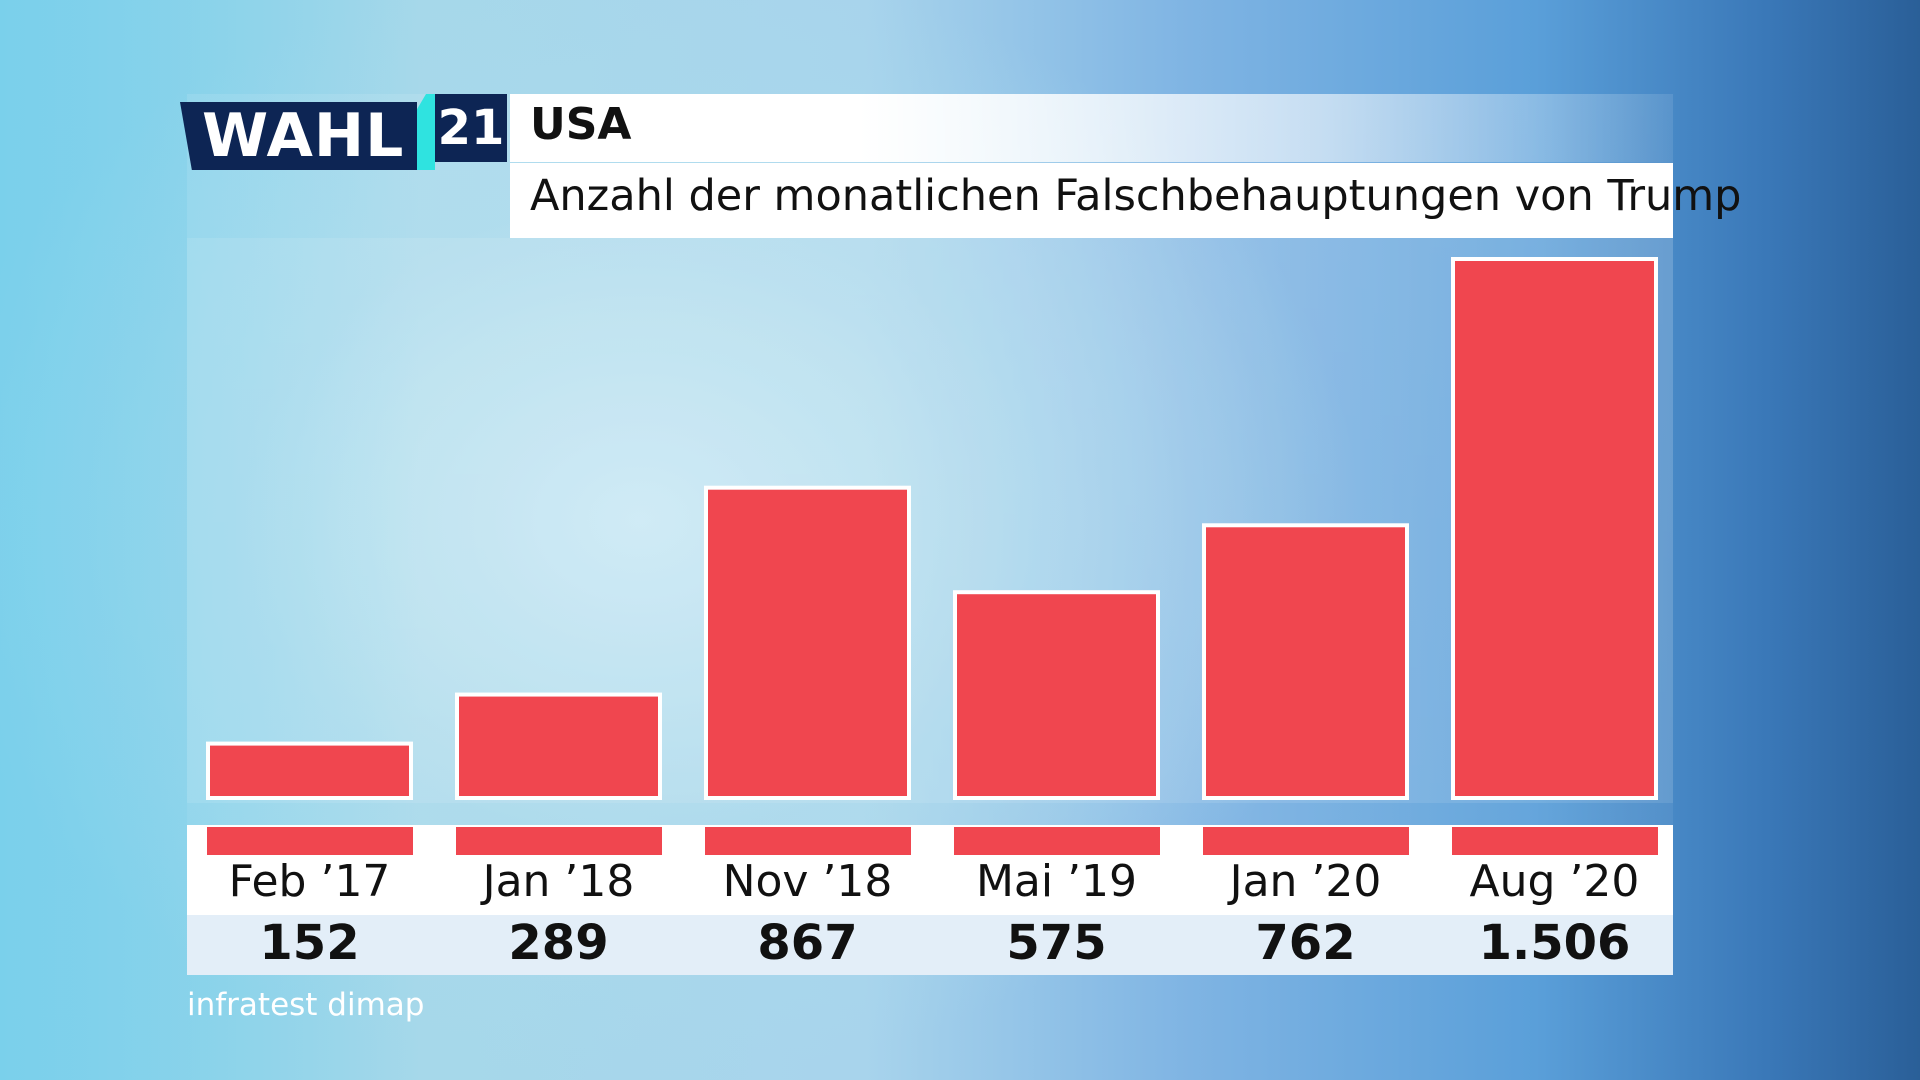 Image resolution: width=1920 pixels, height=1080 pixels. What do you see at coordinates (1554, 881) in the screenshot?
I see `category-label: Aug ’20` at bounding box center [1554, 881].